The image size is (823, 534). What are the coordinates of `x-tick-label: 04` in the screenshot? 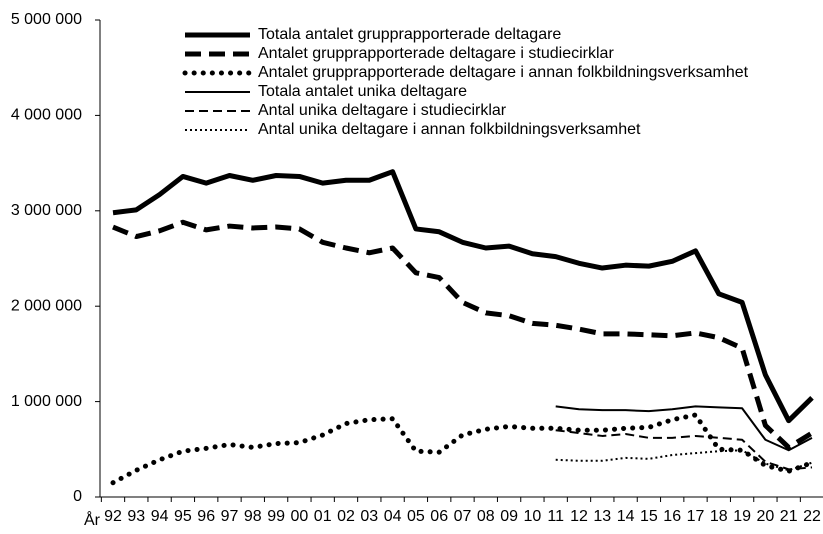 It's located at (393, 516).